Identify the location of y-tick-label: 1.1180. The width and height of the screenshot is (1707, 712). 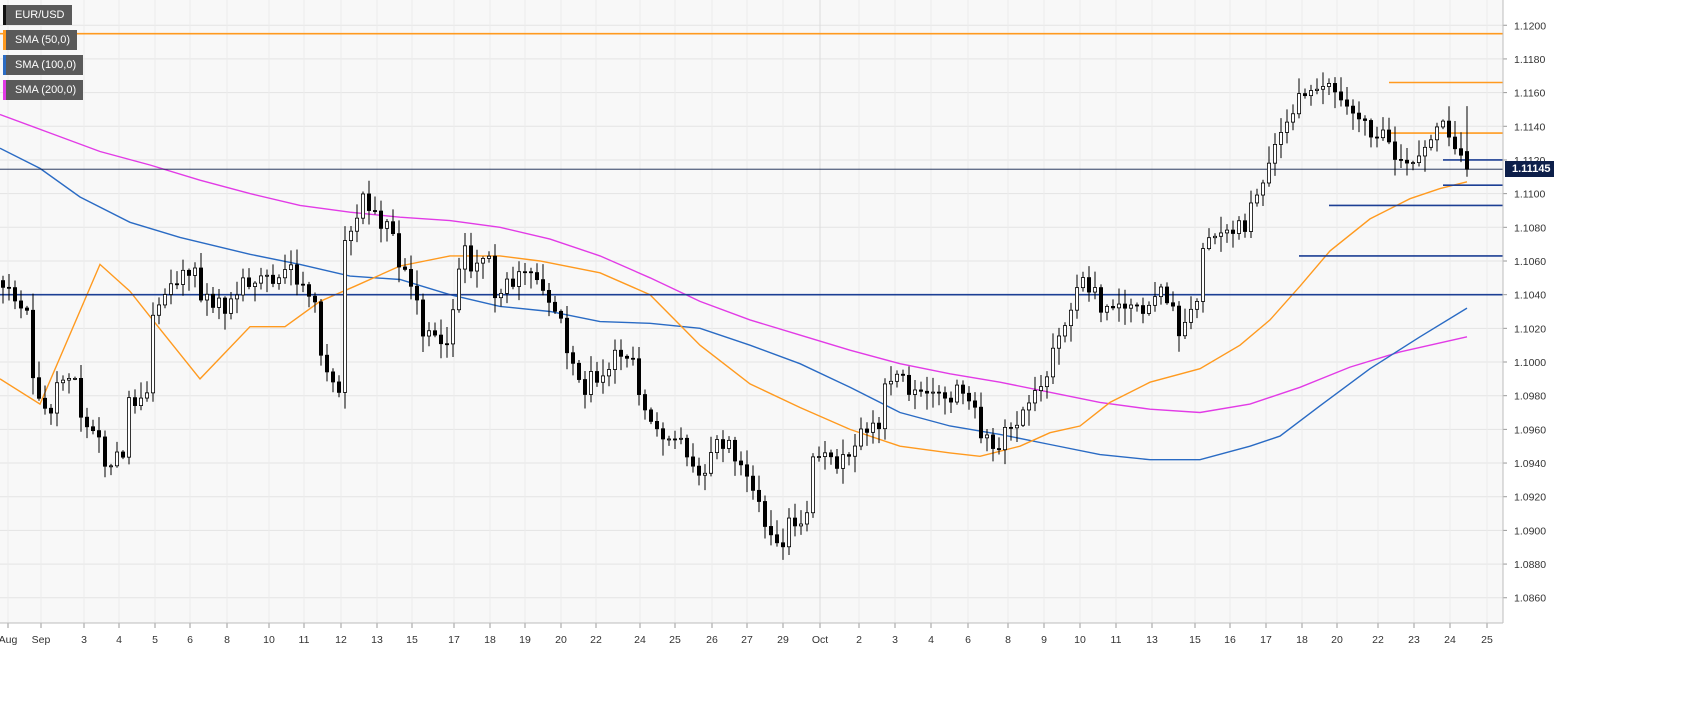
(1529, 60).